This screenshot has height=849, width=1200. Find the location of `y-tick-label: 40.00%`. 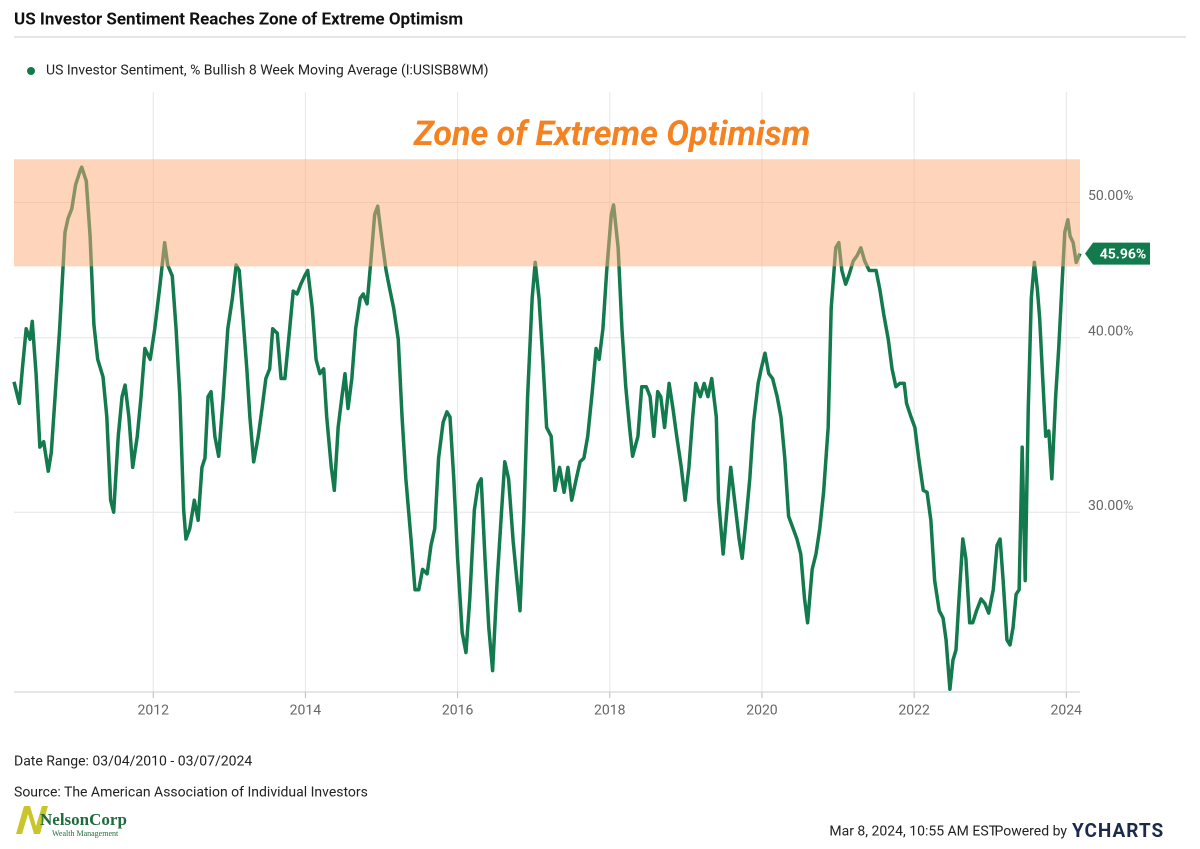

y-tick-label: 40.00% is located at coordinates (1110, 331).